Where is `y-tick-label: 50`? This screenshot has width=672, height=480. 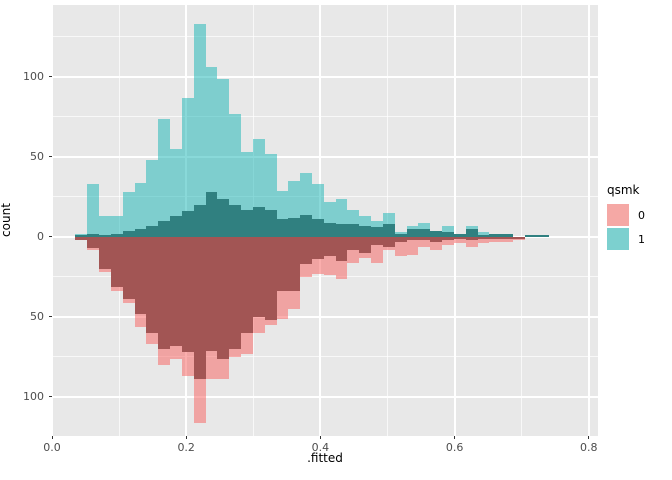 y-tick-label: 50 is located at coordinates (37, 156).